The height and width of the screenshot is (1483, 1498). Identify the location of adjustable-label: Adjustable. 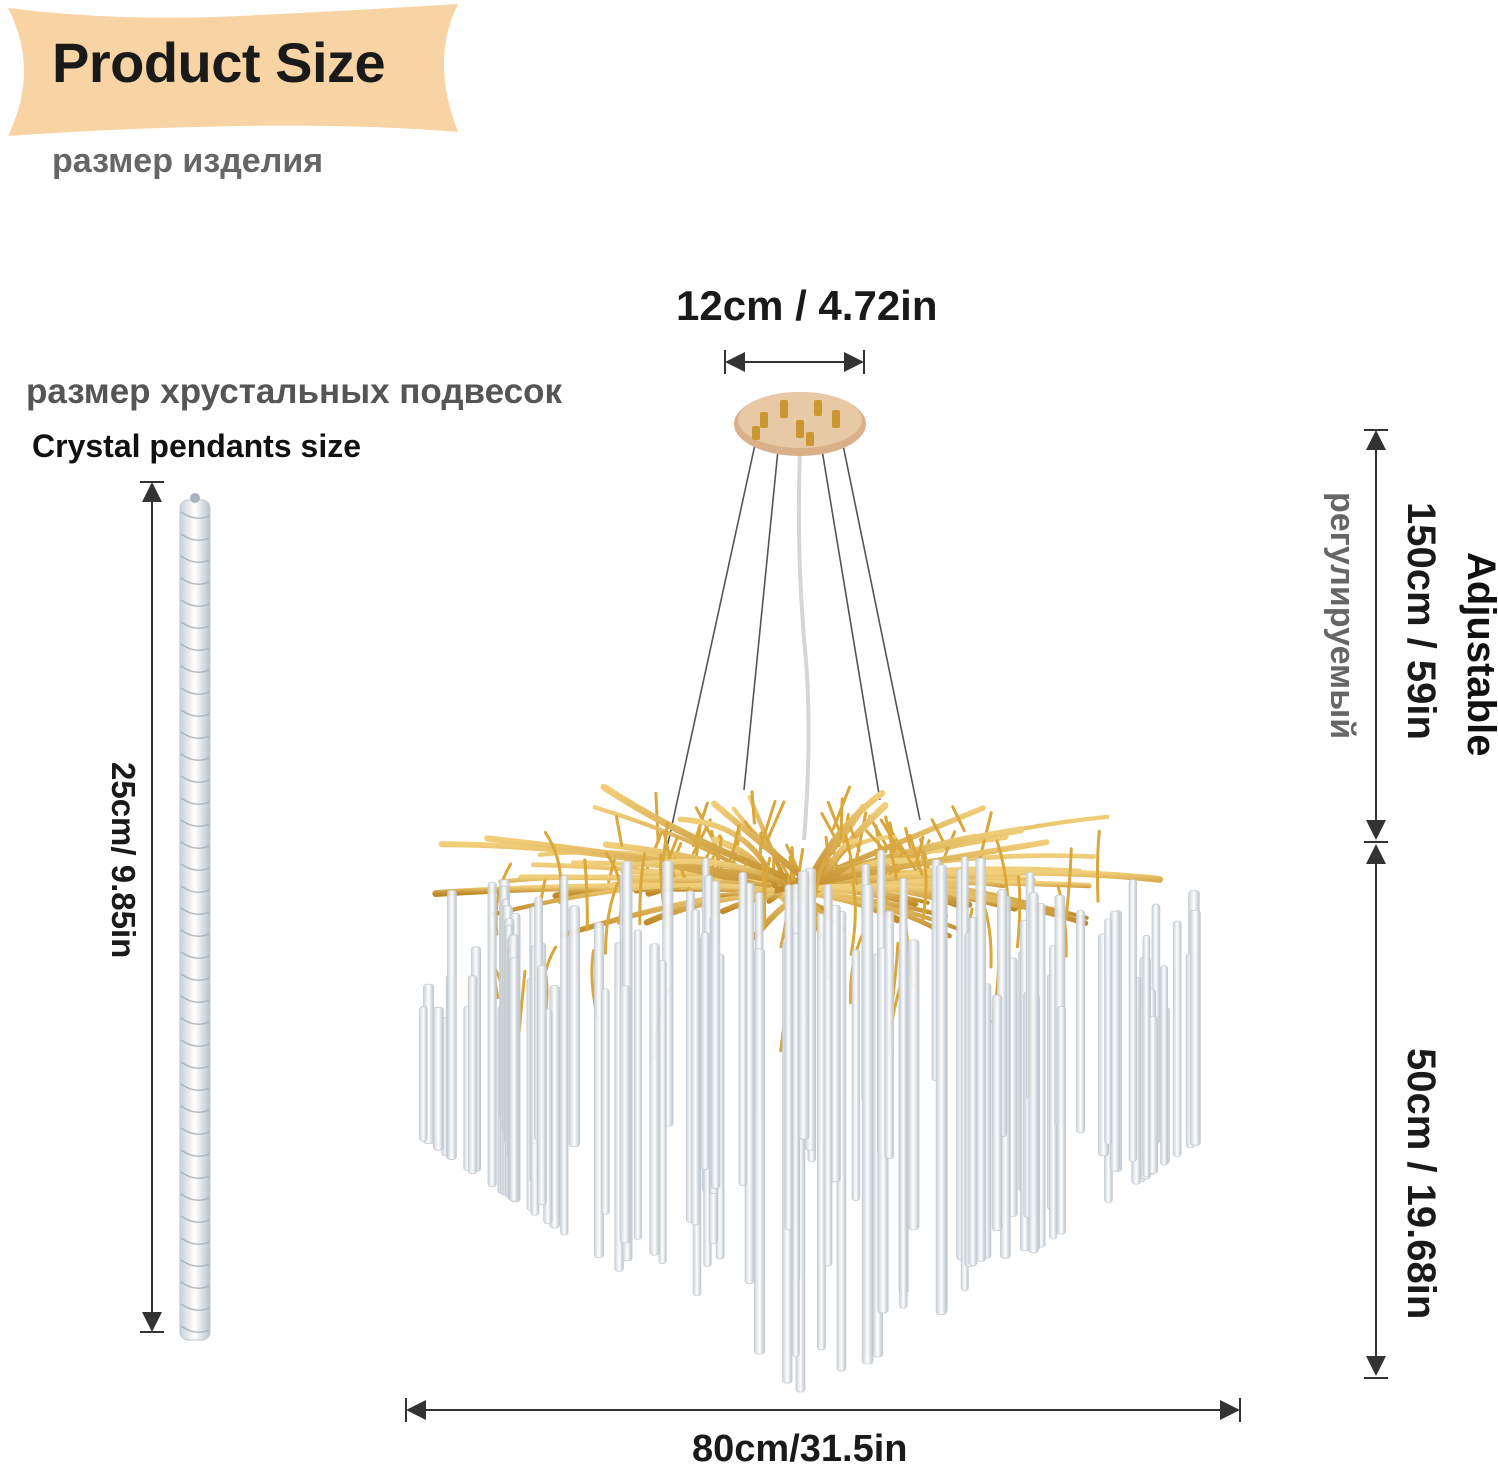
(1478, 654).